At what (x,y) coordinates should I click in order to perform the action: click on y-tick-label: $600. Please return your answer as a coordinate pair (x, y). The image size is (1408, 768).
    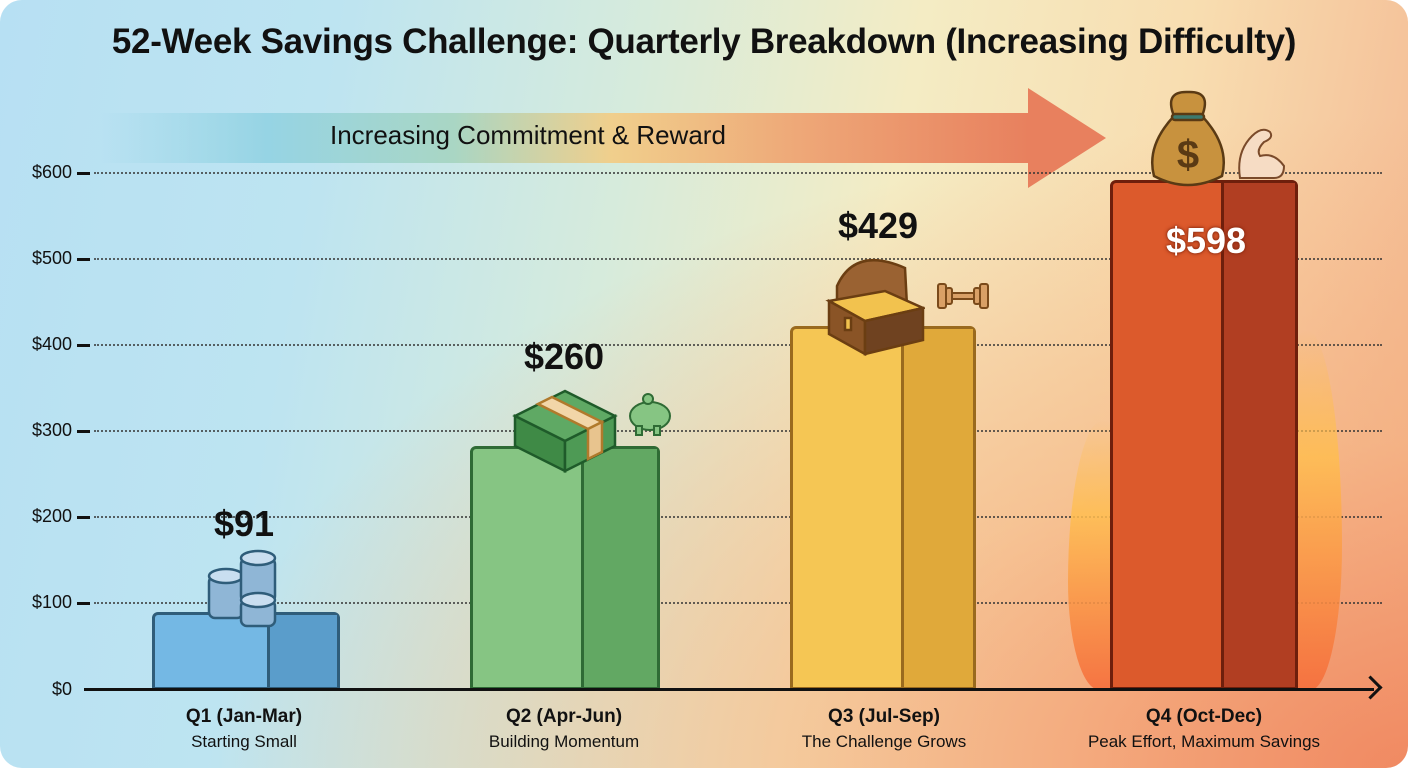
    Looking at the image, I should click on (51, 172).